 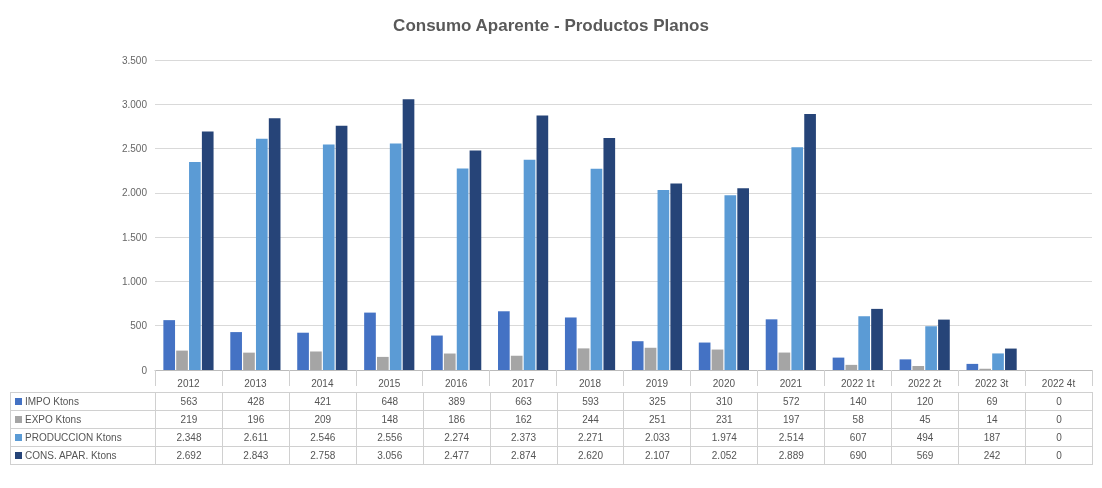 What do you see at coordinates (134, 193) in the screenshot?
I see `y-tick-label: 2.000` at bounding box center [134, 193].